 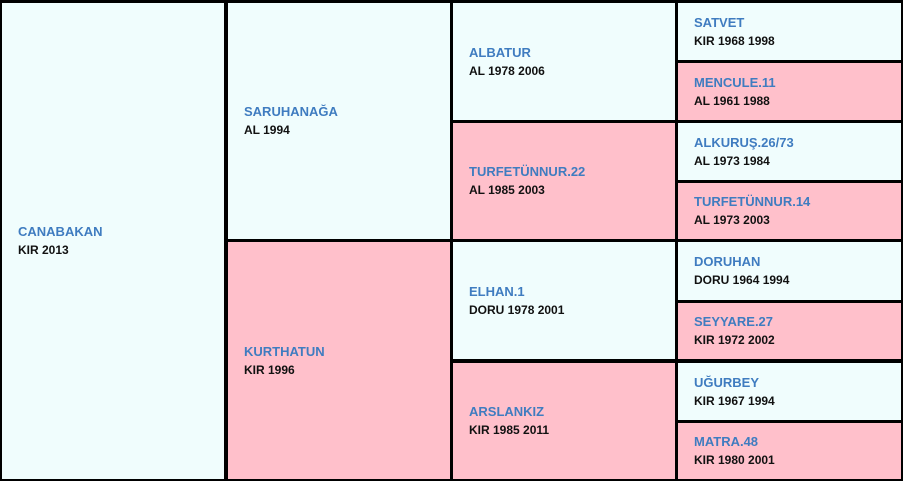 I want to click on gen3-name-link: SEYYARE.27, so click(x=734, y=321).